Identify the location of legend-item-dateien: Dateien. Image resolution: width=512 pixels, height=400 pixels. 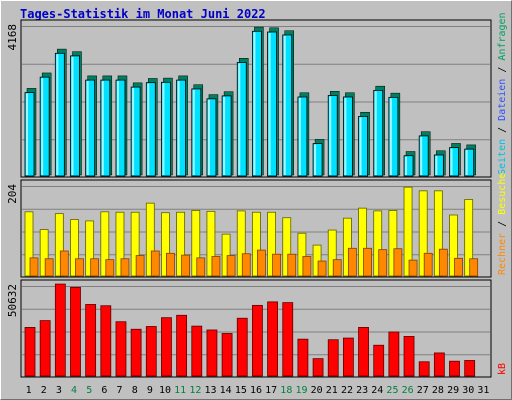
(502, 100).